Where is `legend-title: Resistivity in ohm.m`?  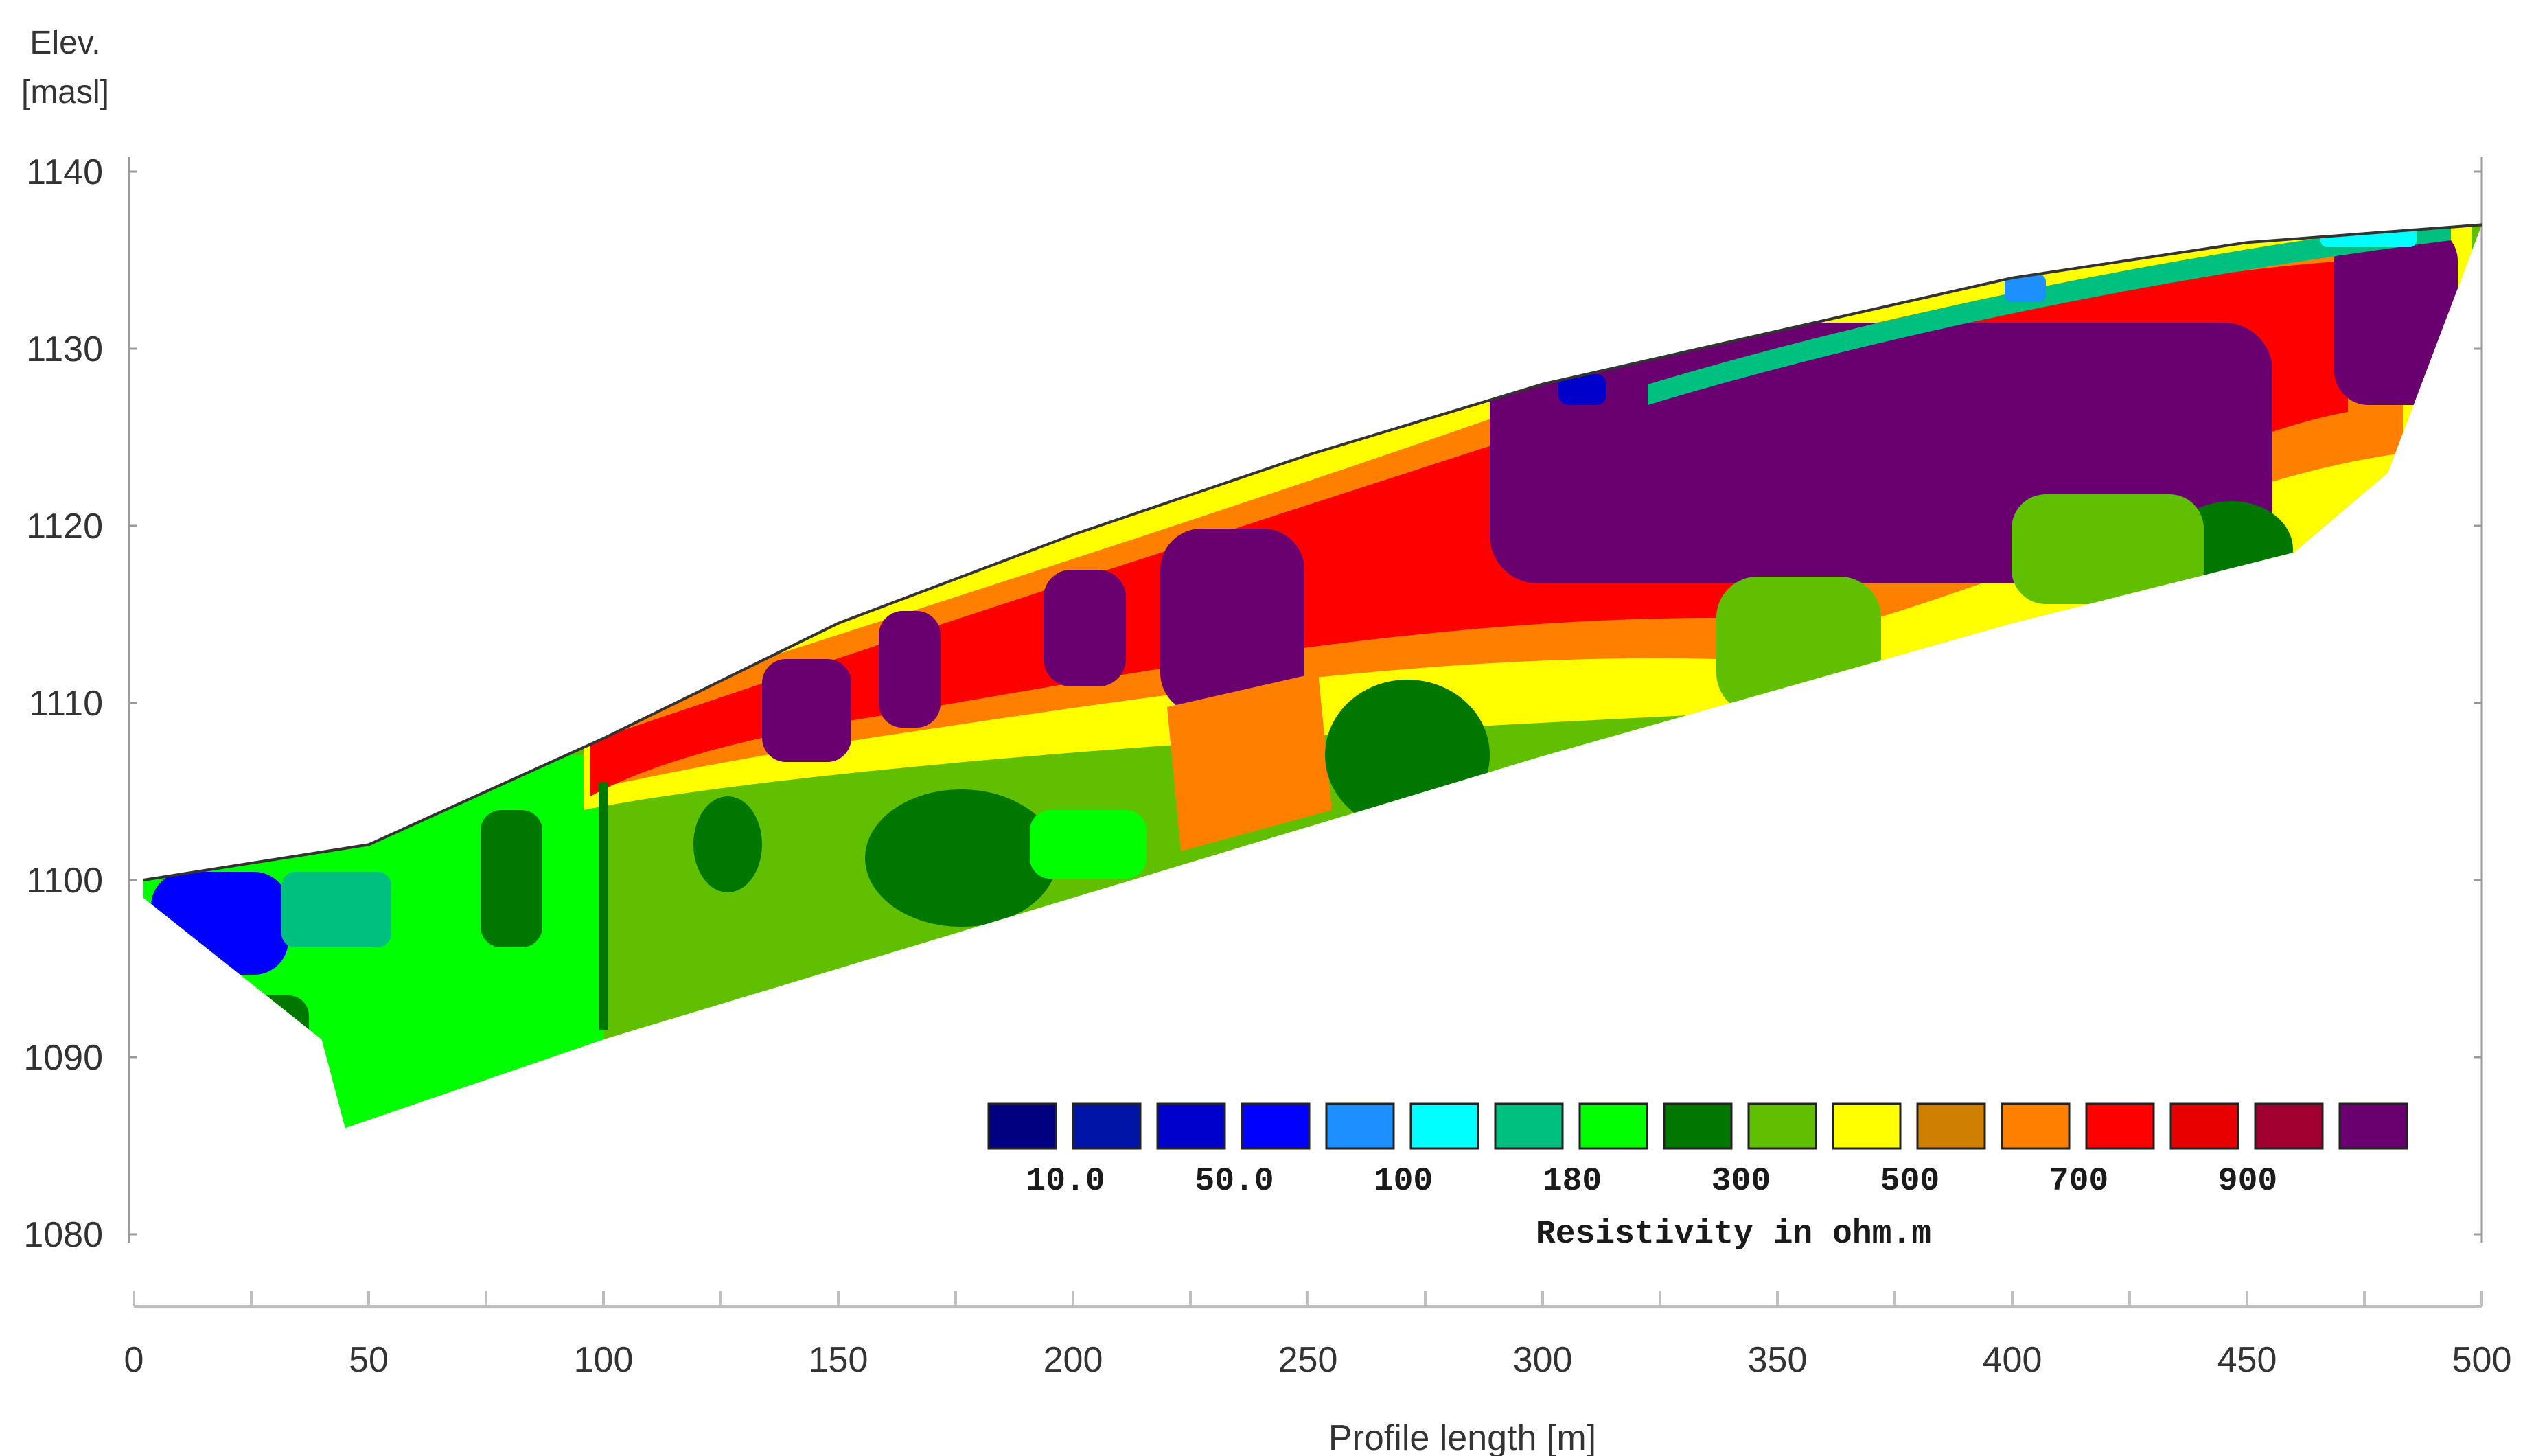
legend-title: Resistivity in ohm.m is located at coordinates (1733, 1234).